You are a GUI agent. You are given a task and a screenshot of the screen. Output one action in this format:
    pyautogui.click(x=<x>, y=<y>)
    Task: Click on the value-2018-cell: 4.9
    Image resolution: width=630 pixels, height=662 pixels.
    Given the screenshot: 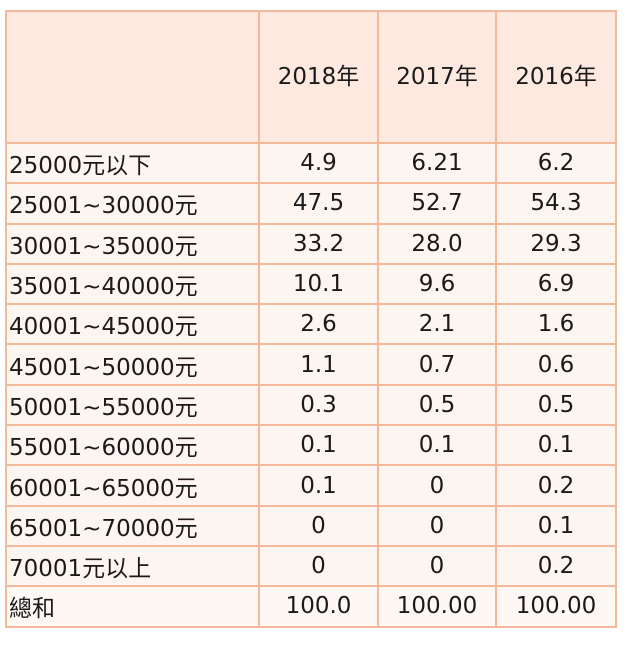 What is the action you would take?
    pyautogui.click(x=318, y=163)
    